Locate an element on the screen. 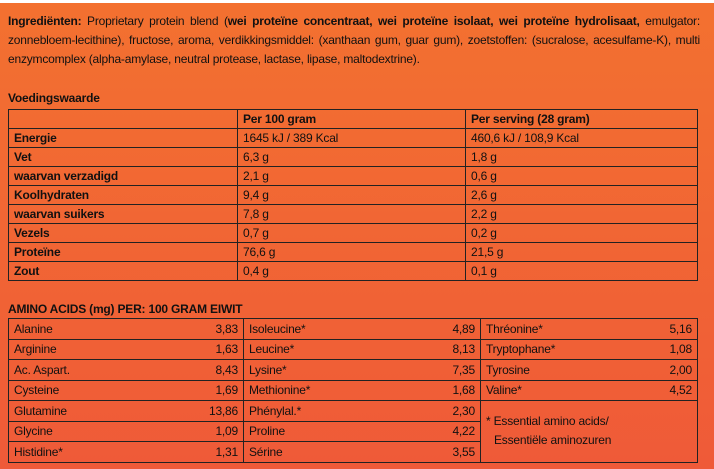 The width and height of the screenshot is (714, 469). amino-value: 2,00 is located at coordinates (665, 370).